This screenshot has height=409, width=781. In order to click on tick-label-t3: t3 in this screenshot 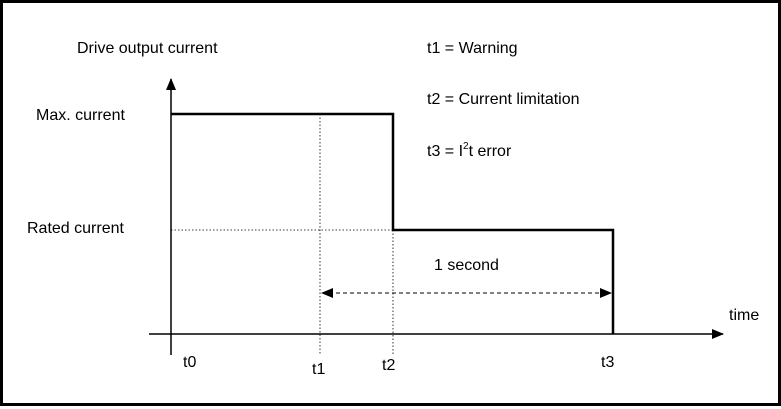, I will do `click(607, 362)`.